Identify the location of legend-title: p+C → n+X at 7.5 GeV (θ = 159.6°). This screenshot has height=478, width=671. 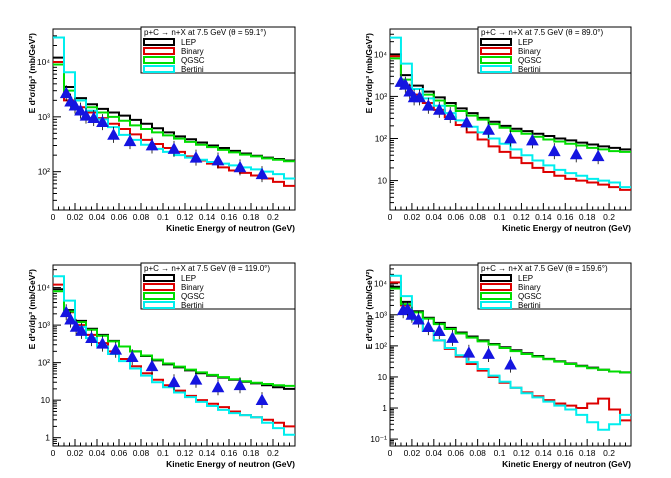
(544, 268).